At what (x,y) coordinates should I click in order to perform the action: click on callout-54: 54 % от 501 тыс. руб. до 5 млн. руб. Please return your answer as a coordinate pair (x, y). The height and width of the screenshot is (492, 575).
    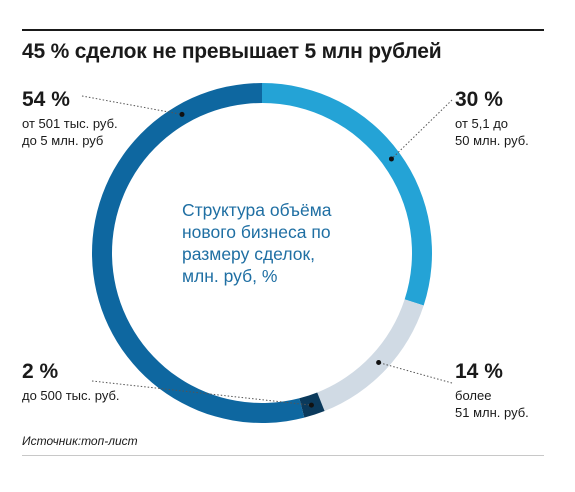
    Looking at the image, I should click on (70, 118).